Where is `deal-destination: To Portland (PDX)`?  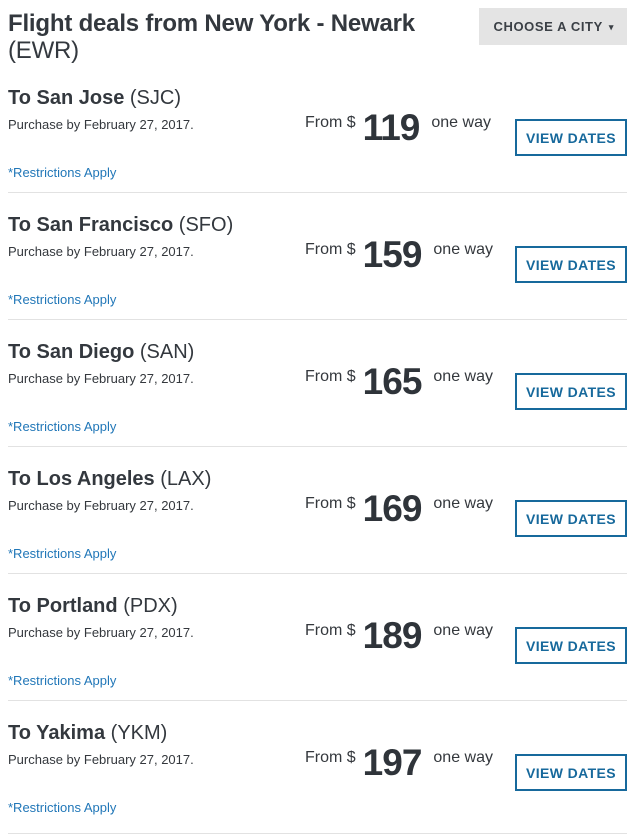 deal-destination: To Portland (PDX) is located at coordinates (317, 606).